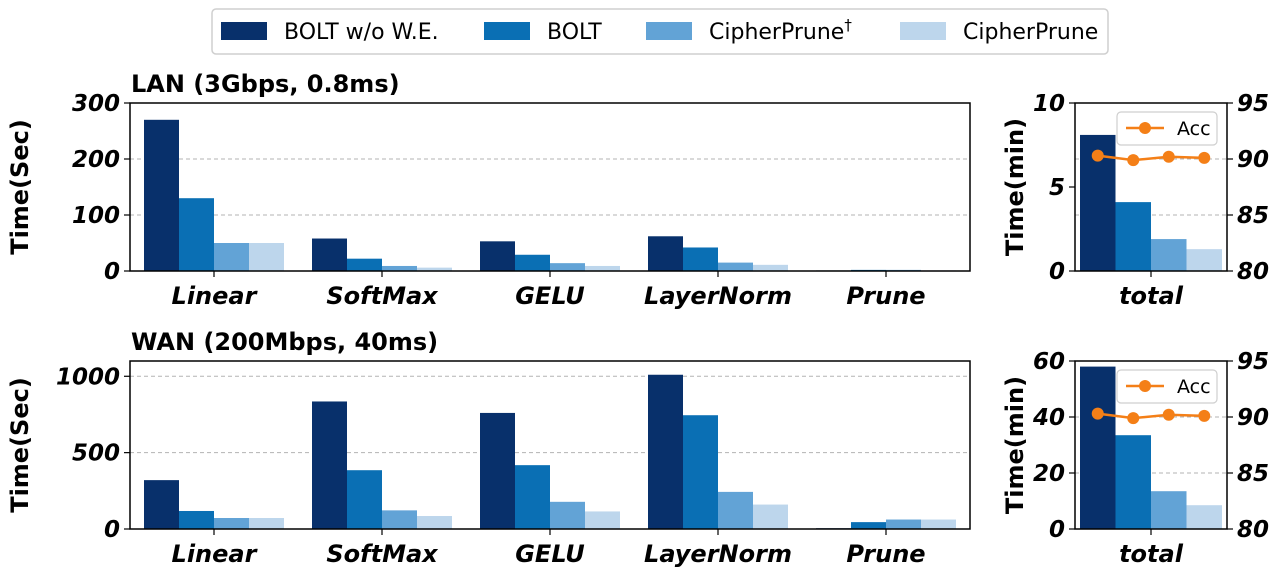  Describe the element at coordinates (885, 296) in the screenshot. I see `lan-xtick-label-prune: Prune` at that location.